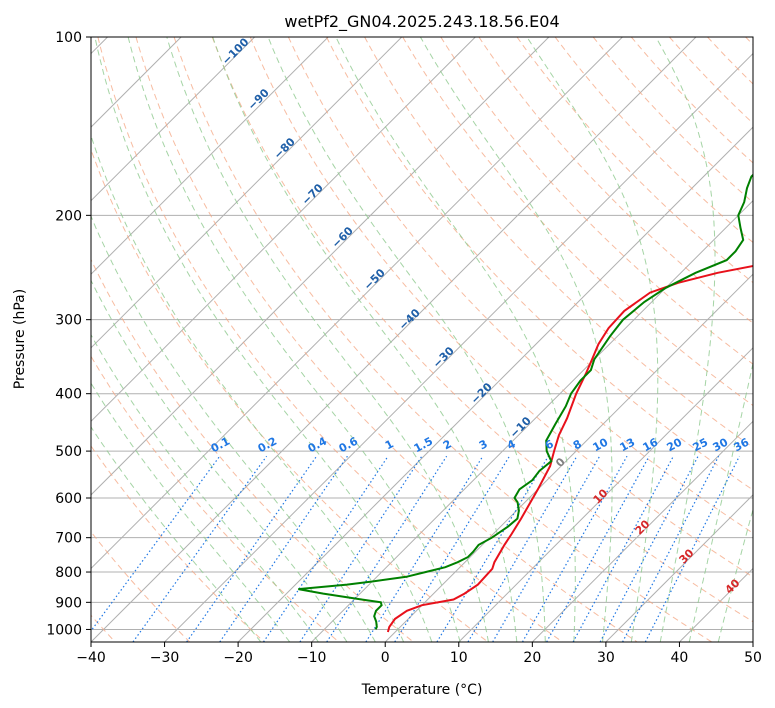  Describe the element at coordinates (628, 445) in the screenshot. I see `mixing-ratio-label: 13` at that location.